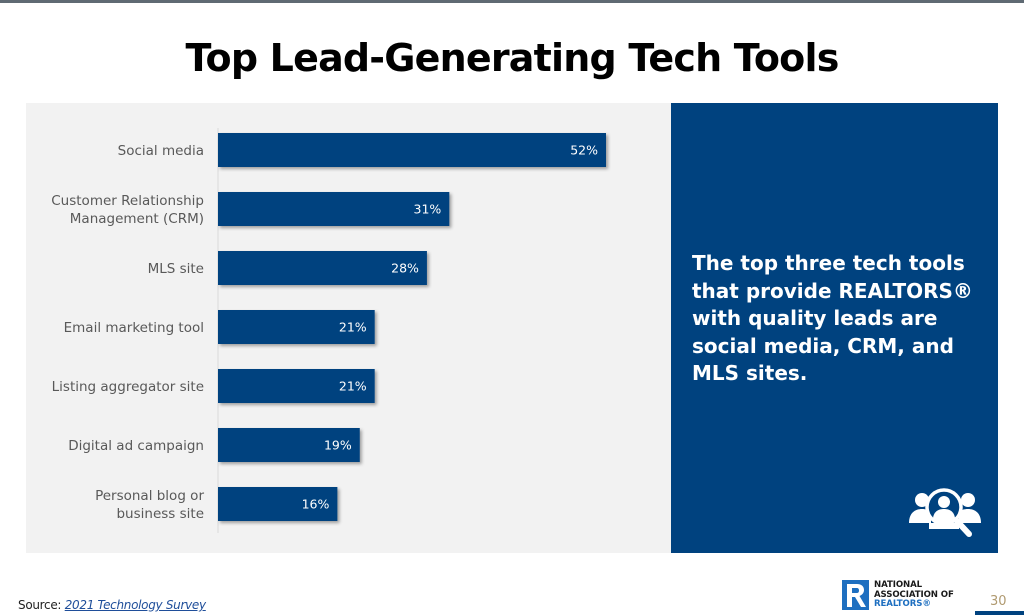 This screenshot has height=615, width=1024. Describe the element at coordinates (512, 1) in the screenshot. I see `top-rule` at that location.